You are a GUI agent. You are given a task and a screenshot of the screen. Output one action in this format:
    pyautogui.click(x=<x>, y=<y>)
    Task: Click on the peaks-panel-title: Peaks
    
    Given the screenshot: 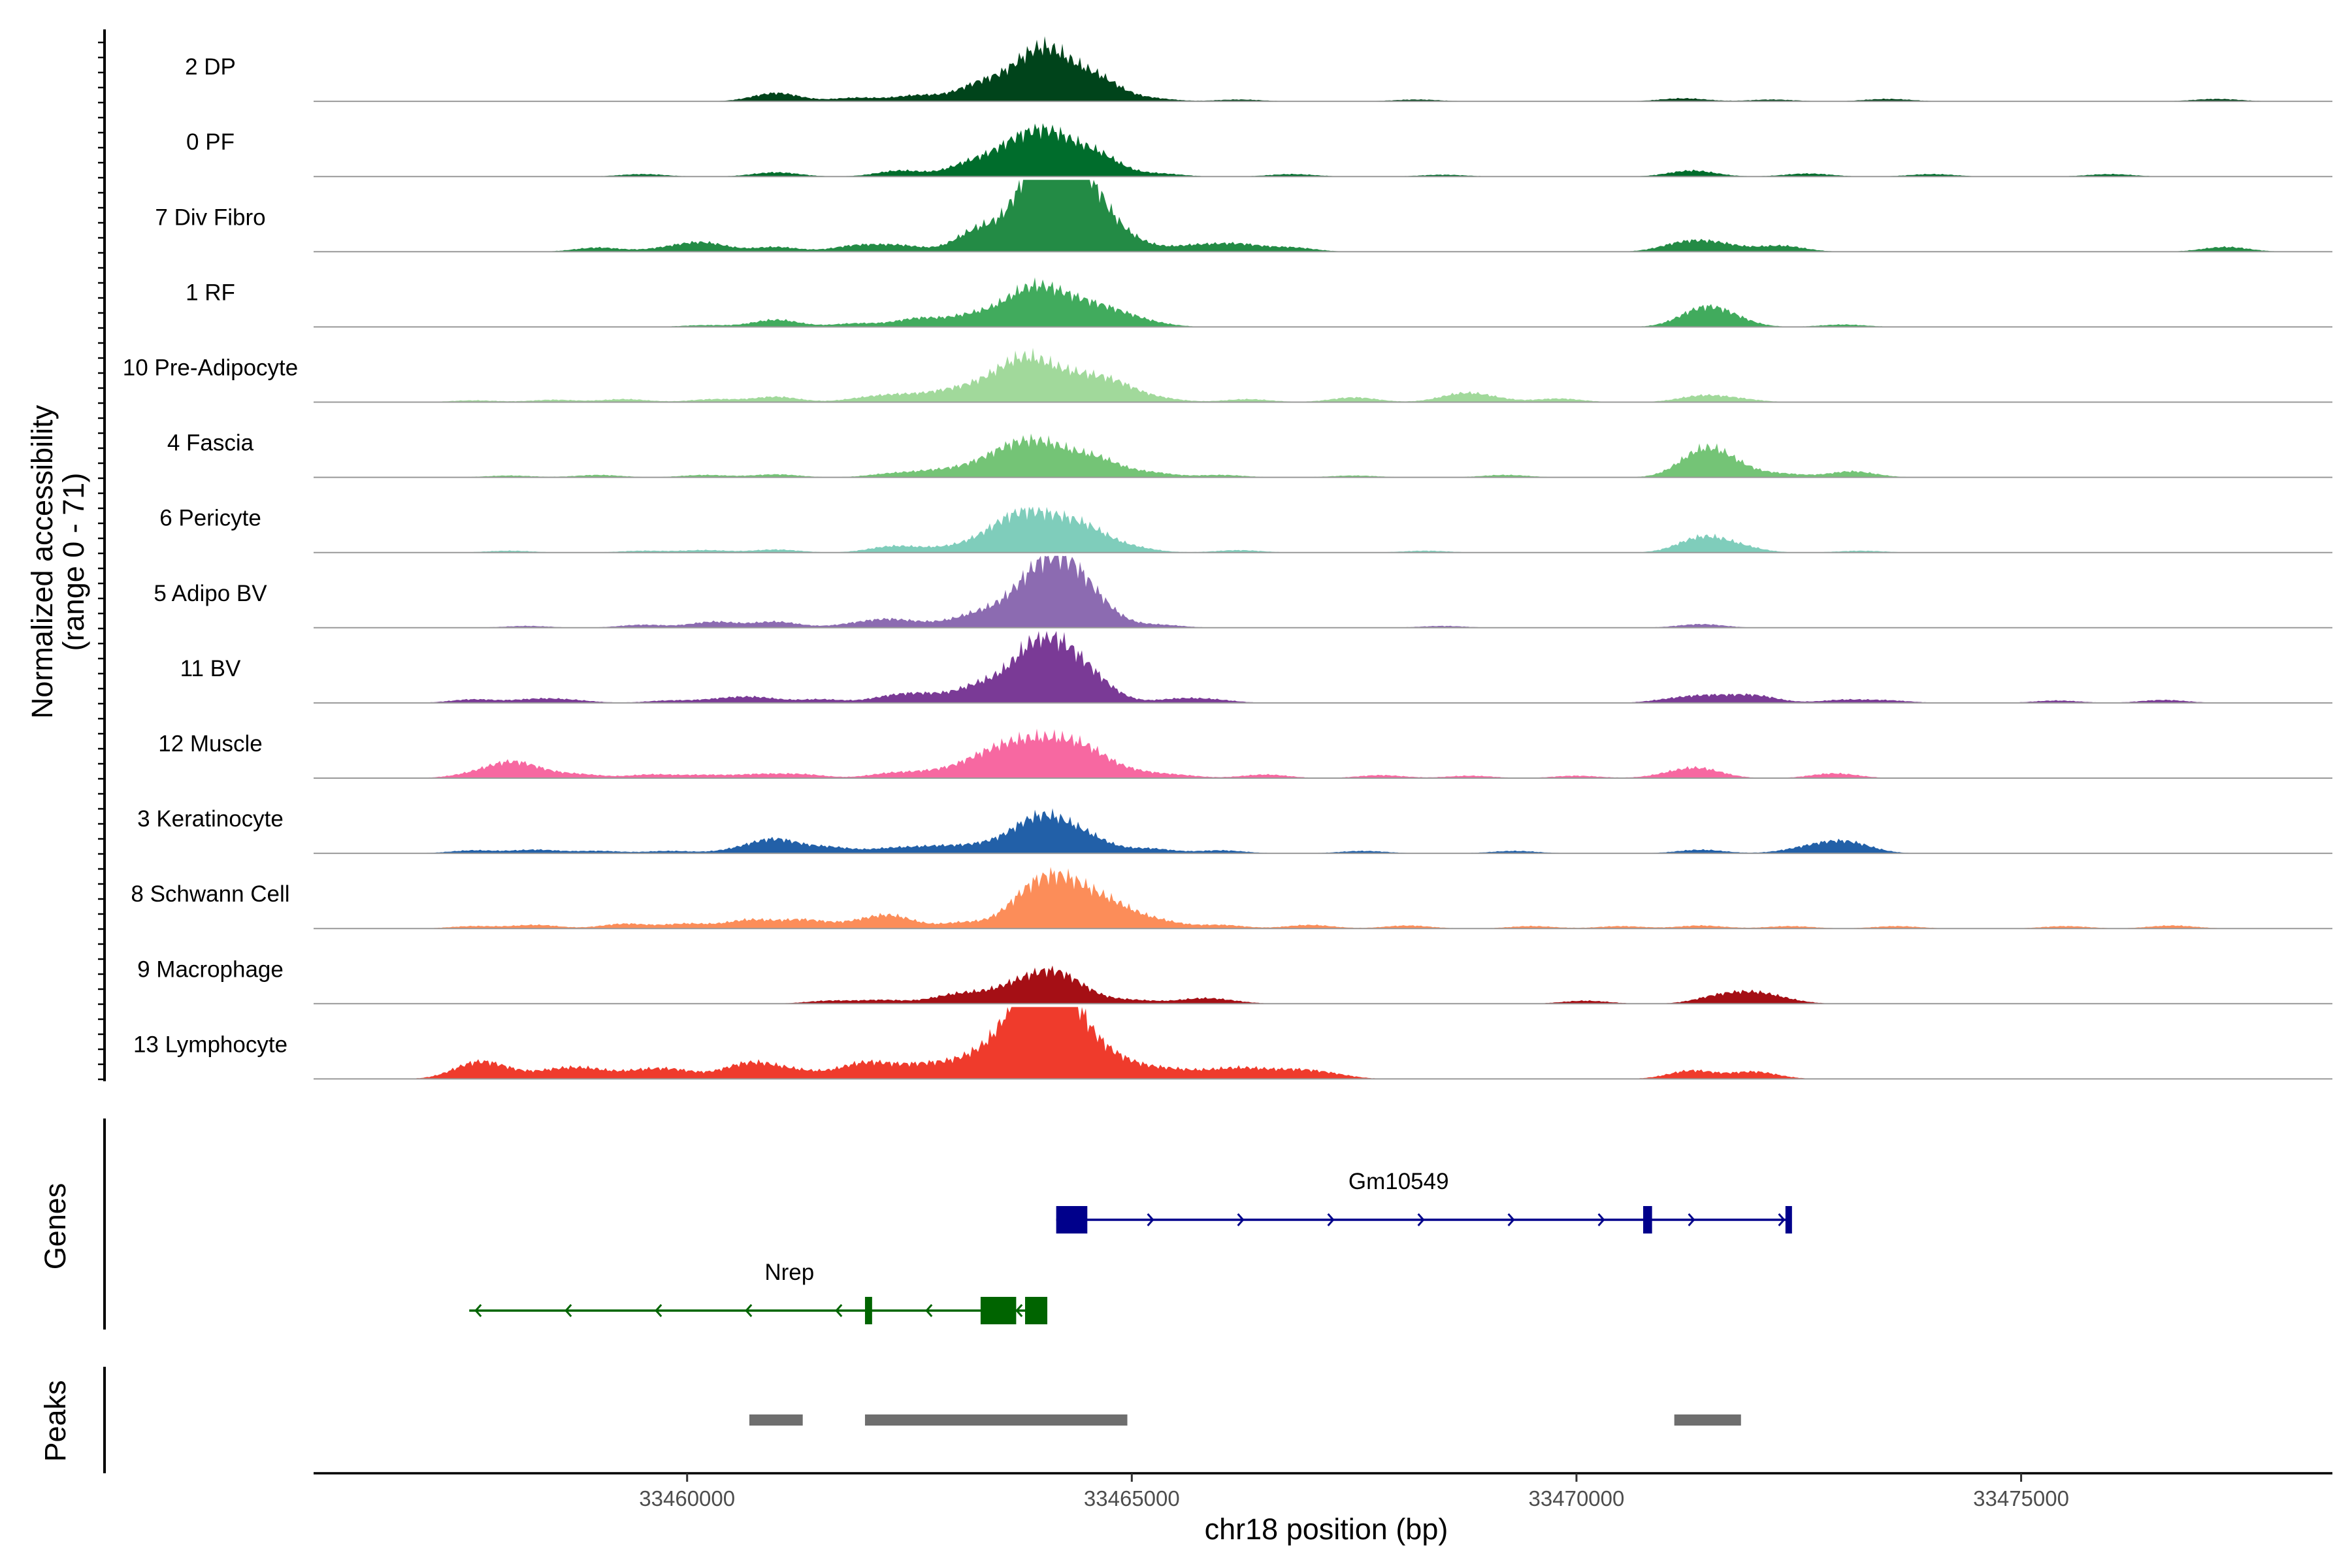 What is the action you would take?
    pyautogui.click(x=55, y=1421)
    